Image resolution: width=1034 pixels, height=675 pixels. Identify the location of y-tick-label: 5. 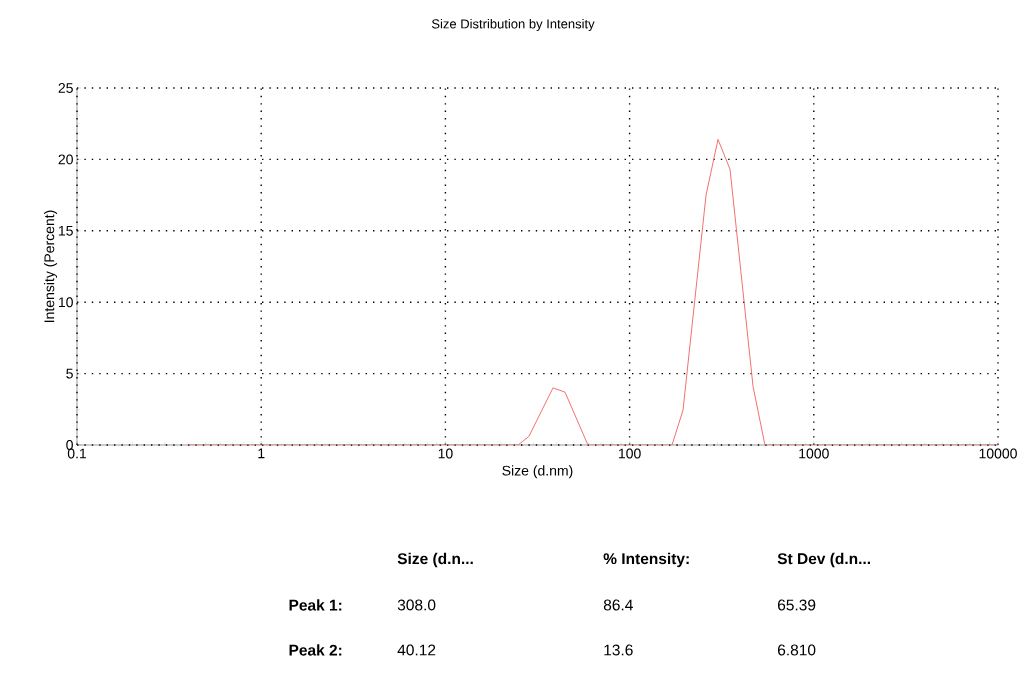
(69, 373).